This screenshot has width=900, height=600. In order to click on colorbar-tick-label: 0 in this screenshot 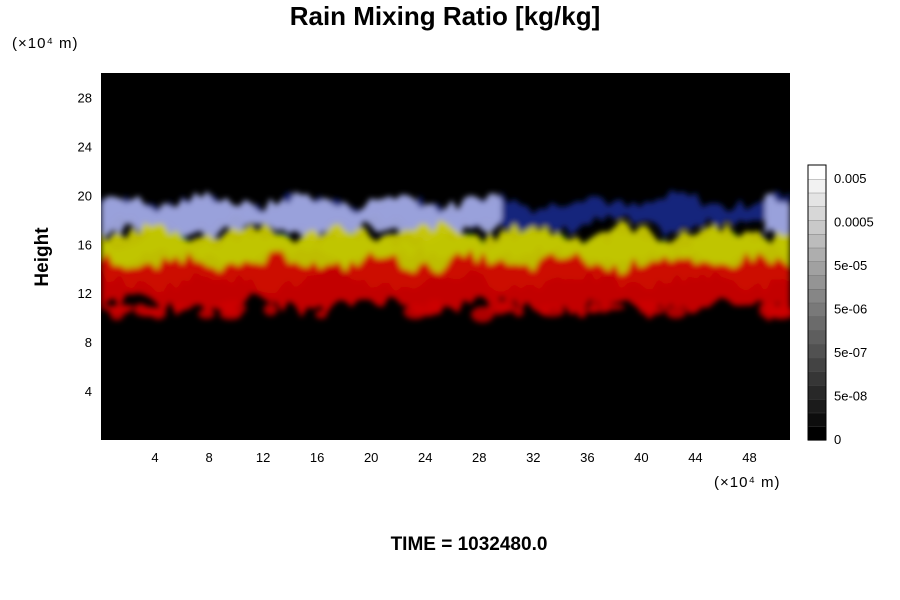, I will do `click(837, 439)`.